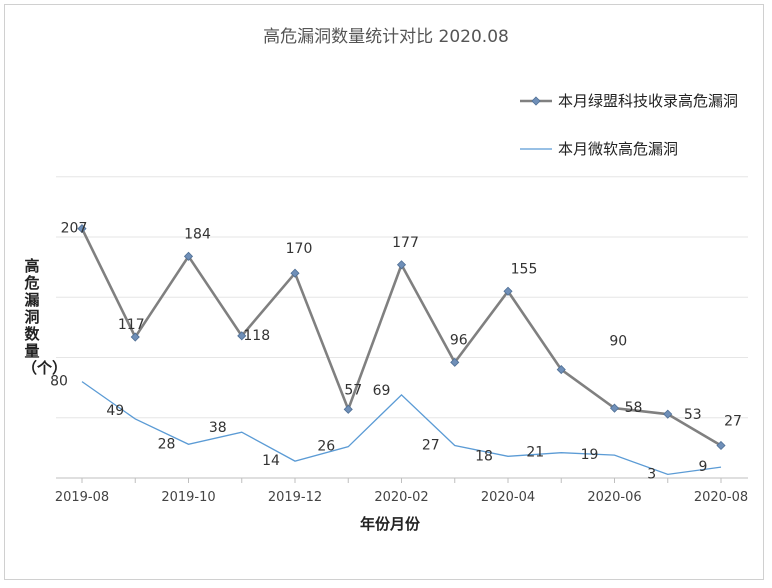  Describe the element at coordinates (390, 524) in the screenshot. I see `x-axis-label: 年份月份` at that location.